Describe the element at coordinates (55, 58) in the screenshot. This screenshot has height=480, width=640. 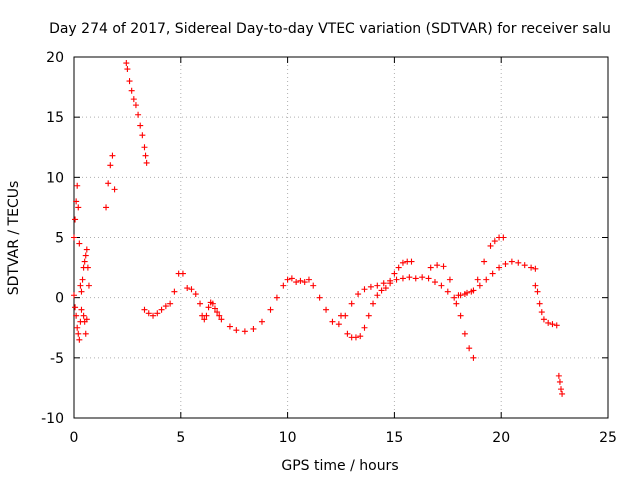
I see `y-tick-label: 20` at that location.